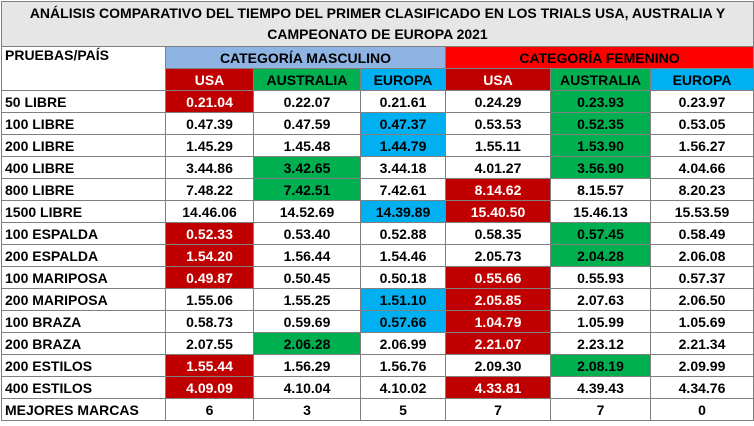 Image resolution: width=754 pixels, height=426 pixels. I want to click on cell: 2.09.30, so click(498, 365).